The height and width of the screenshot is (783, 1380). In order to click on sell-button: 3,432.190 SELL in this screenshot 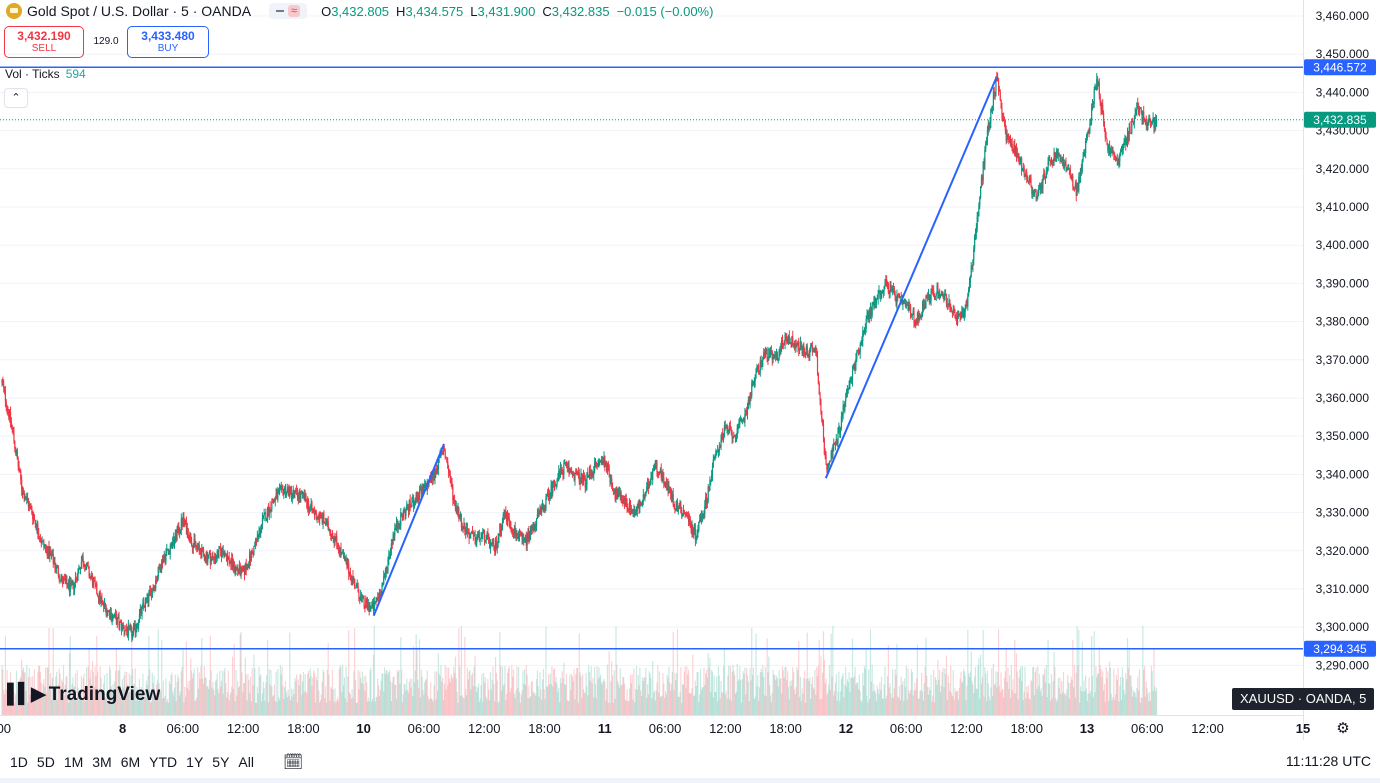, I will do `click(44, 42)`.